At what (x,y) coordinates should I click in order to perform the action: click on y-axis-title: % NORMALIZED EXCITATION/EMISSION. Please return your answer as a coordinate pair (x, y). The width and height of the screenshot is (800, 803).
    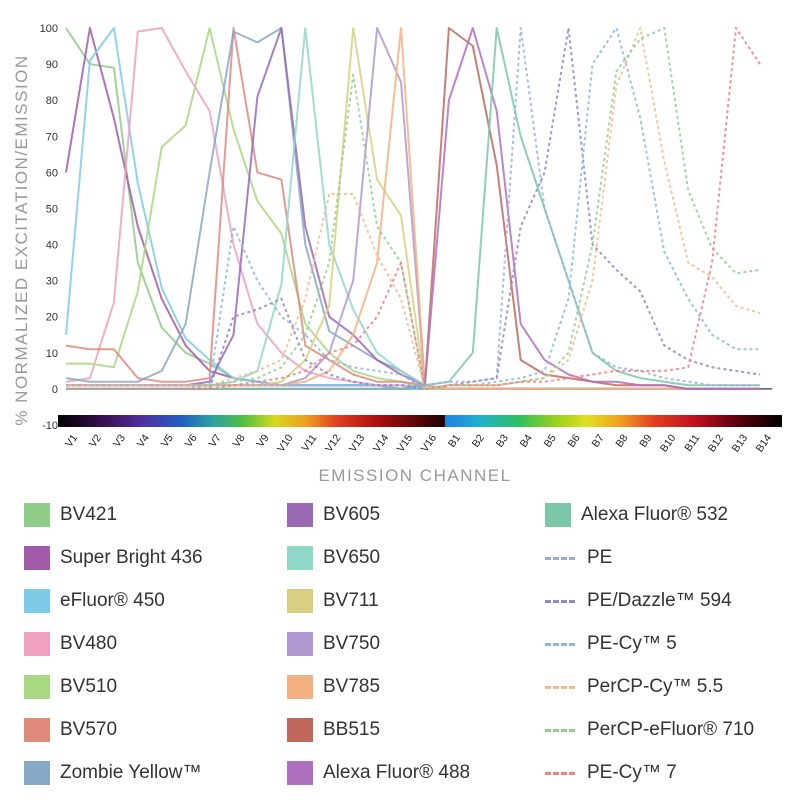
    Looking at the image, I should click on (21, 239).